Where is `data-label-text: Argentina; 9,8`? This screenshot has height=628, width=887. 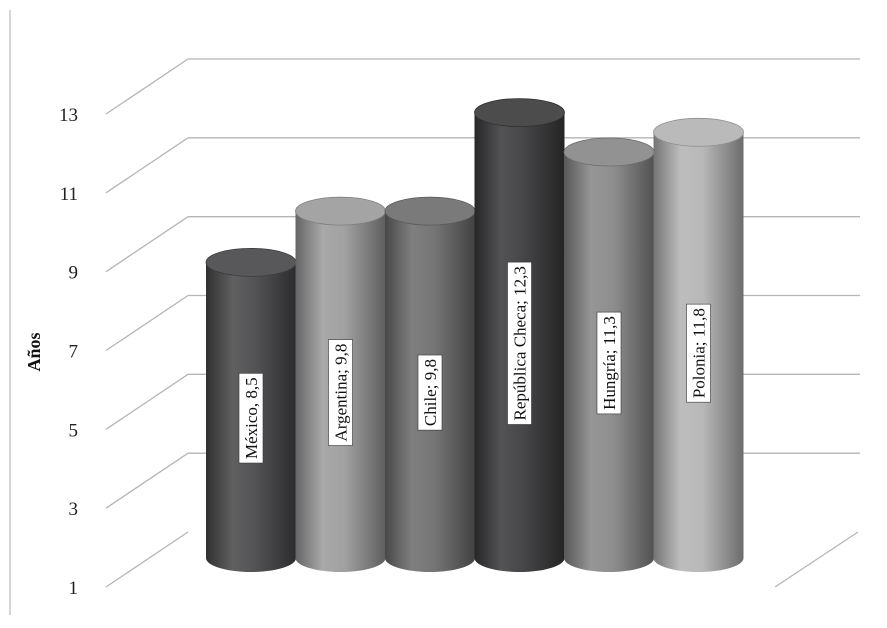 data-label-text: Argentina; 9,8 is located at coordinates (341, 393).